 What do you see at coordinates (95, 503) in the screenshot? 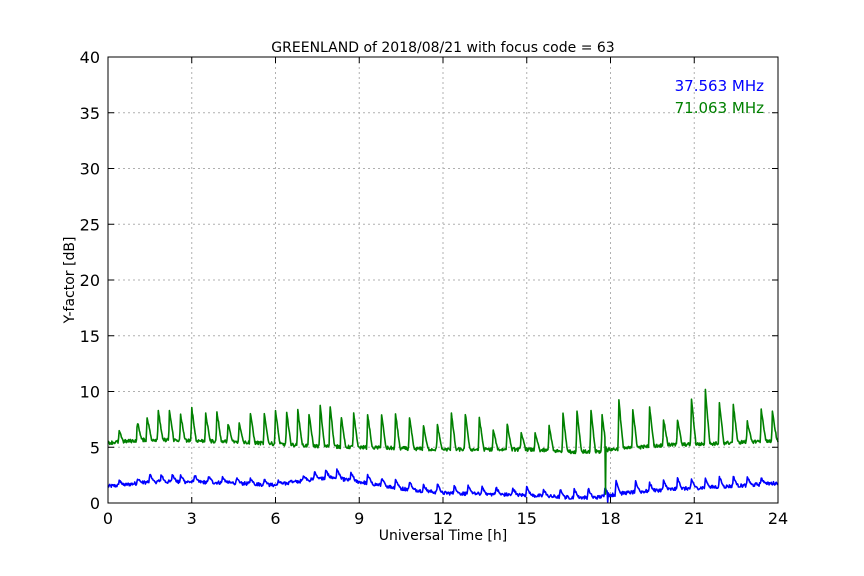
I see `y-tick-label: 0` at bounding box center [95, 503].